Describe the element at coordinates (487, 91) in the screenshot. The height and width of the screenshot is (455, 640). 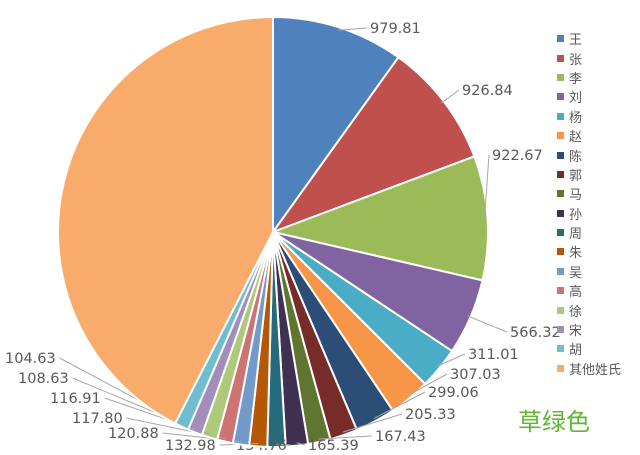
I see `data-label: 926.84` at that location.